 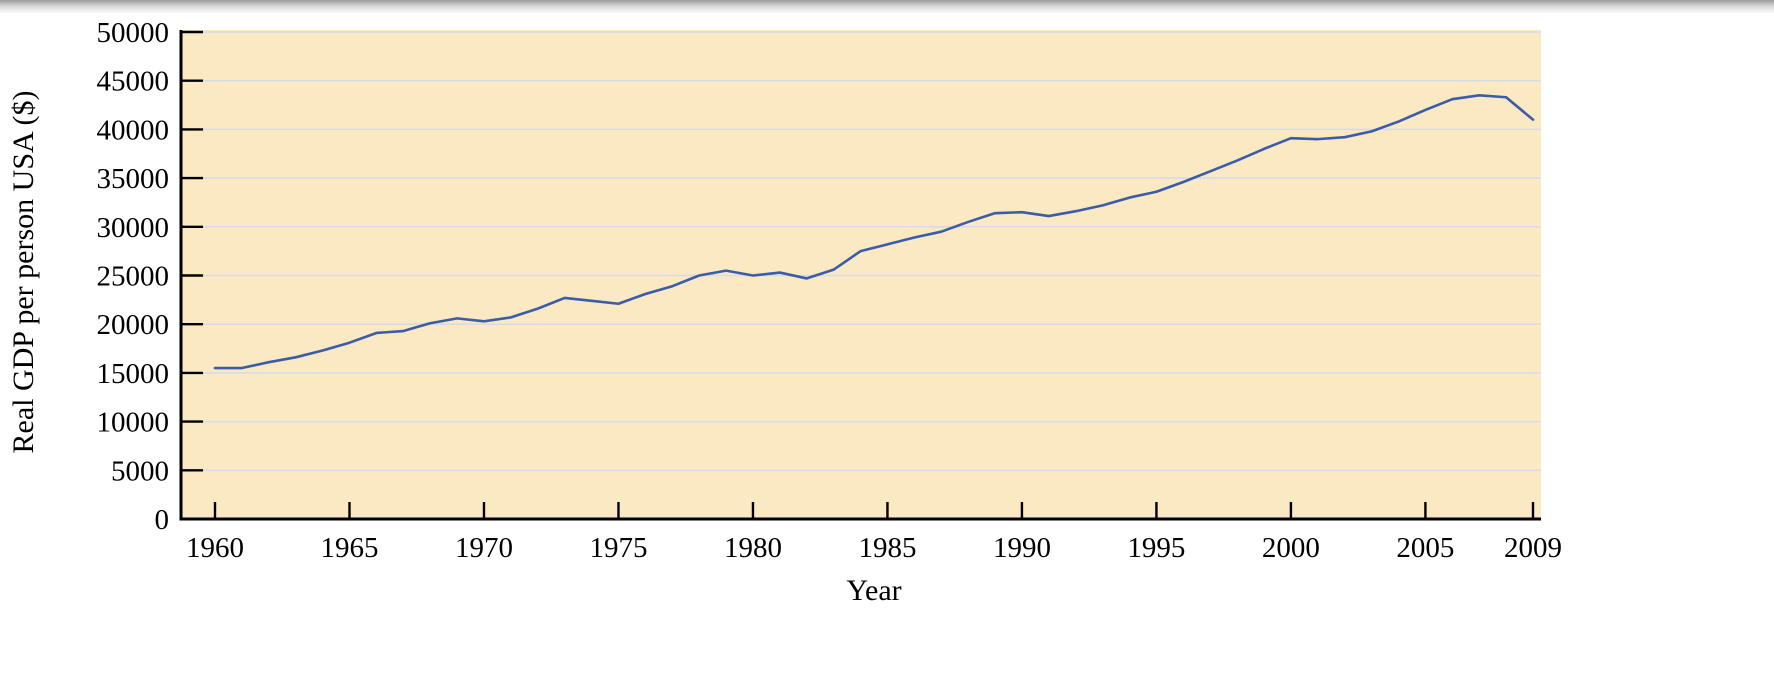 I want to click on x-tick-label: 1990, so click(x=1022, y=548).